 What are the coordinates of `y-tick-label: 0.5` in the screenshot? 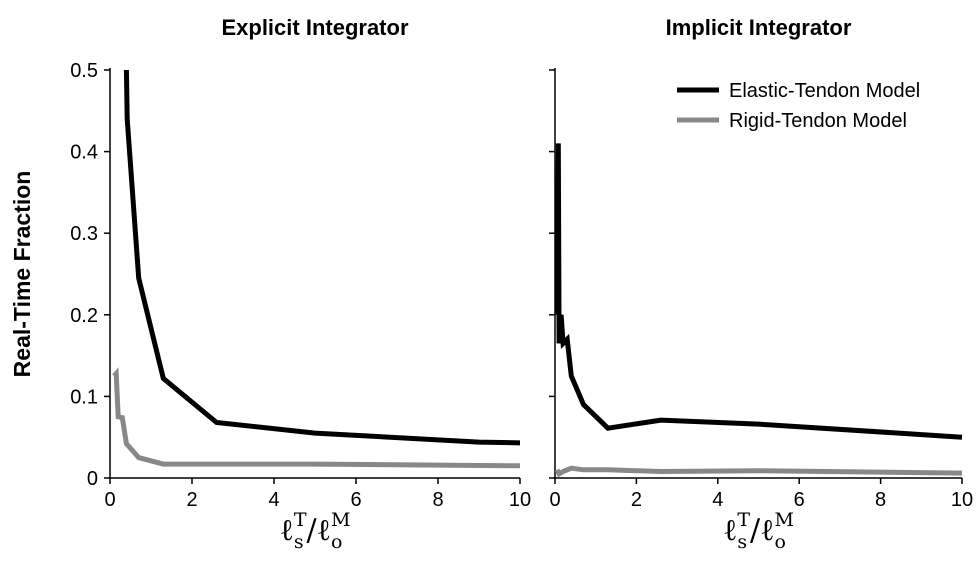 It's located at (84, 71).